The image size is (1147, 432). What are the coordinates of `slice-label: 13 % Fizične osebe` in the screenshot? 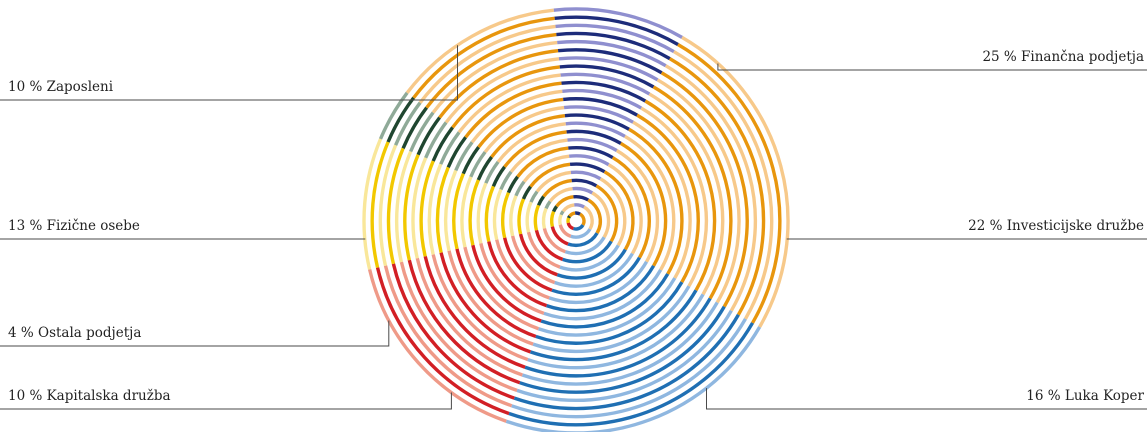 It's located at (74, 226).